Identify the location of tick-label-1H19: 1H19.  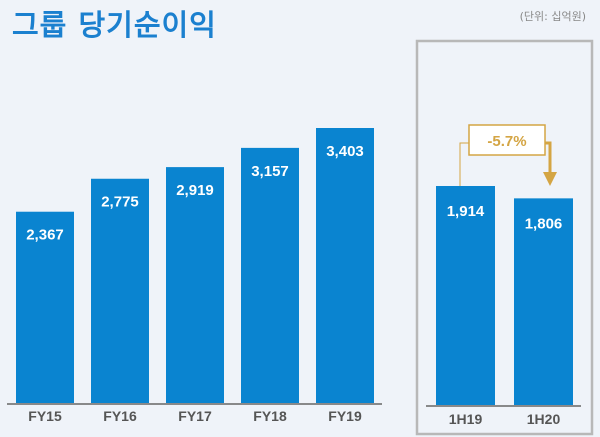
(466, 419).